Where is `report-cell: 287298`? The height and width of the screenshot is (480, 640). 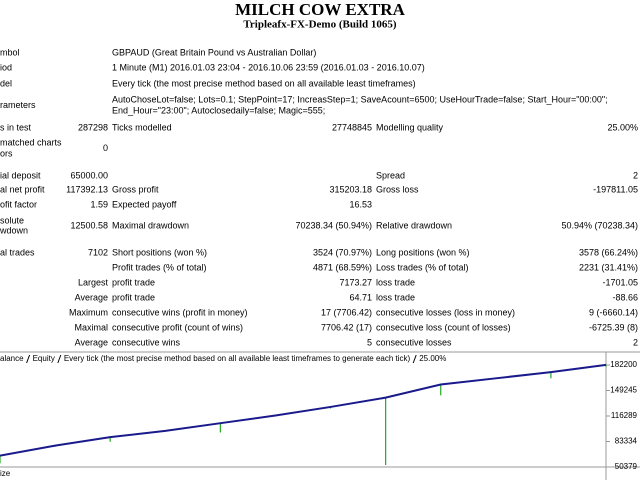
report-cell: 287298 is located at coordinates (93, 127).